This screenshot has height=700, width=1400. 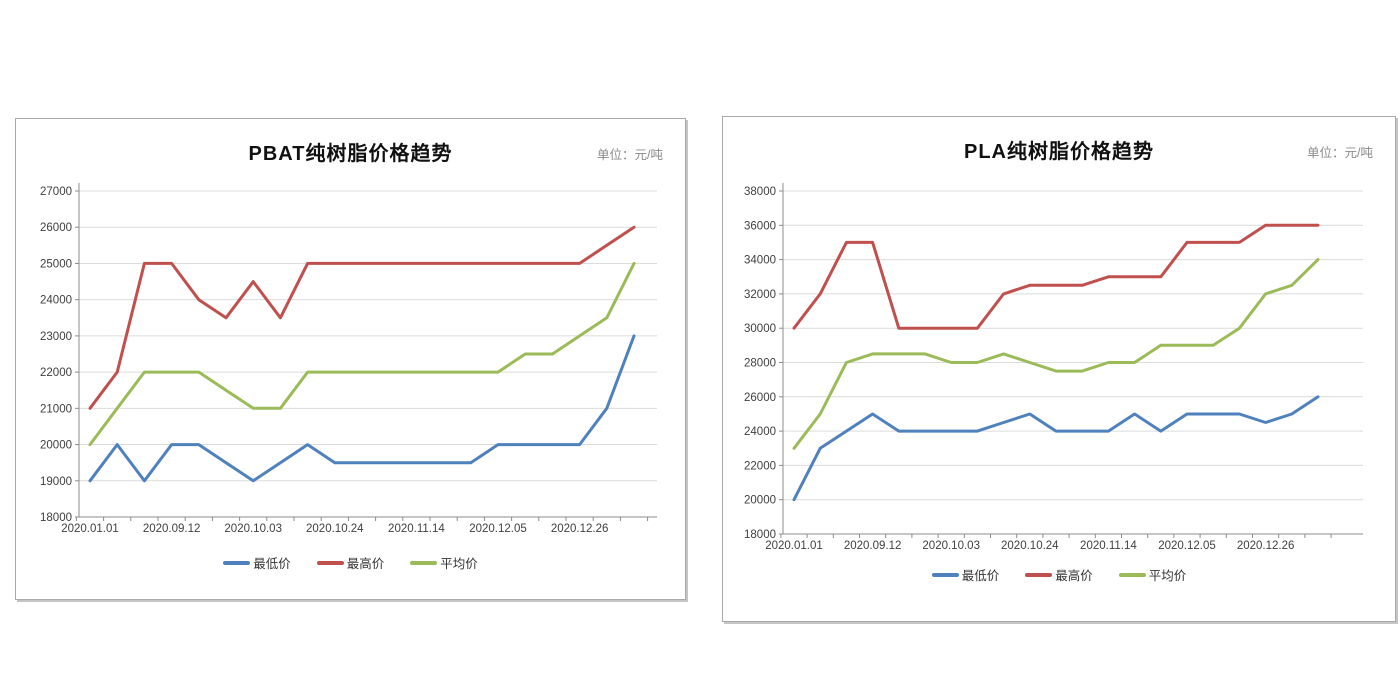 What do you see at coordinates (56, 192) in the screenshot?
I see `y-axis-label: 27000` at bounding box center [56, 192].